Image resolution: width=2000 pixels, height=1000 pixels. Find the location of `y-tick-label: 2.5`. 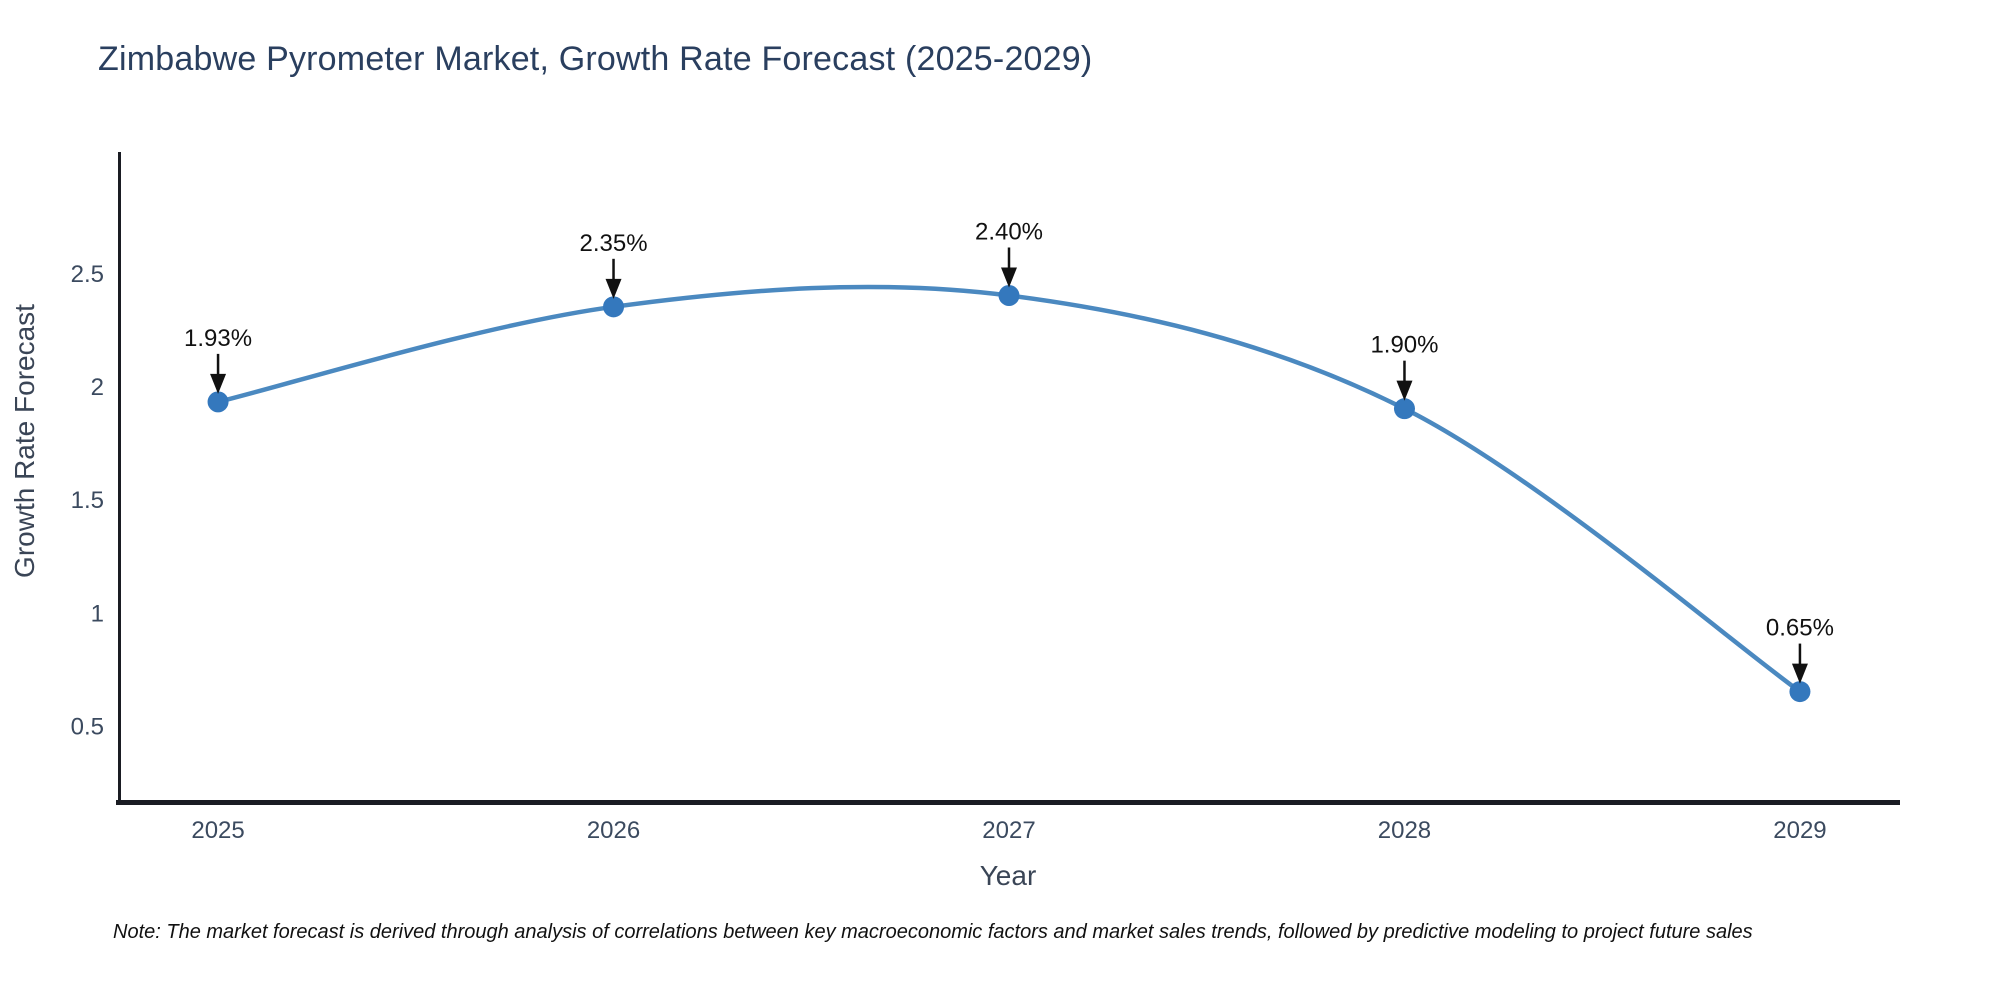

y-tick-label: 2.5 is located at coordinates (87, 274).